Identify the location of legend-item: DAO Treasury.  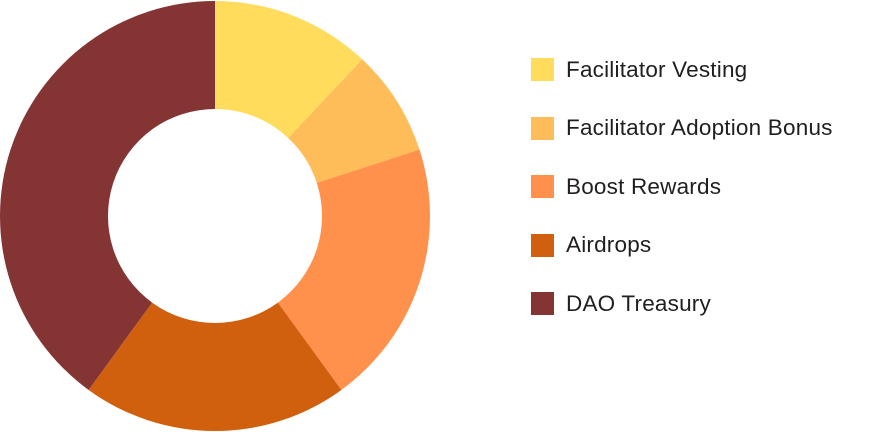
(682, 303).